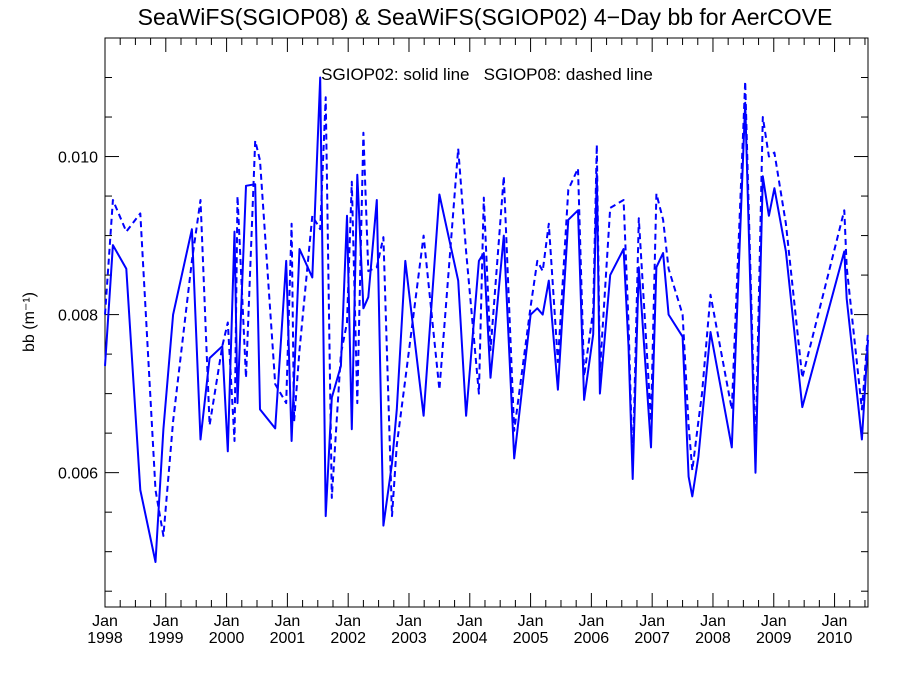  What do you see at coordinates (774, 638) in the screenshot?
I see `x-tick-year-label: 2009` at bounding box center [774, 638].